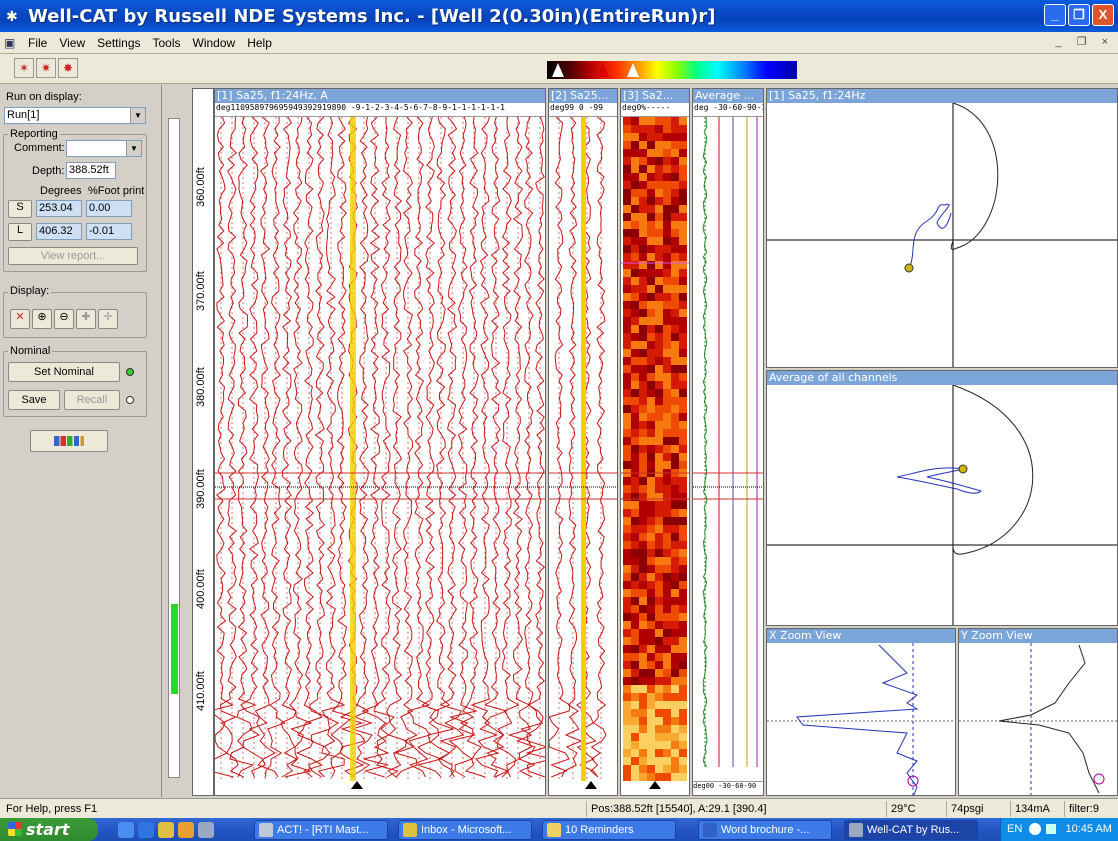 Image resolution: width=1118 pixels, height=841 pixels. Describe the element at coordinates (75, 115) in the screenshot. I see `run-select: Run[1] ▼` at that location.